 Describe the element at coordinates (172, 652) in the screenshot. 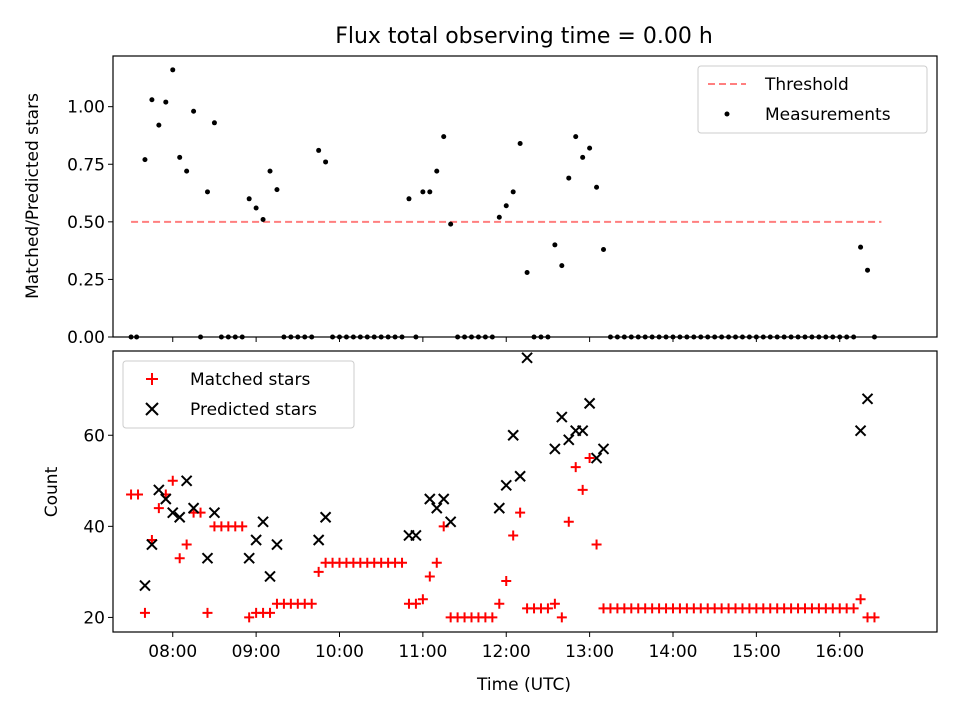

I see `bottom-x-tick-label: 08:00` at that location.